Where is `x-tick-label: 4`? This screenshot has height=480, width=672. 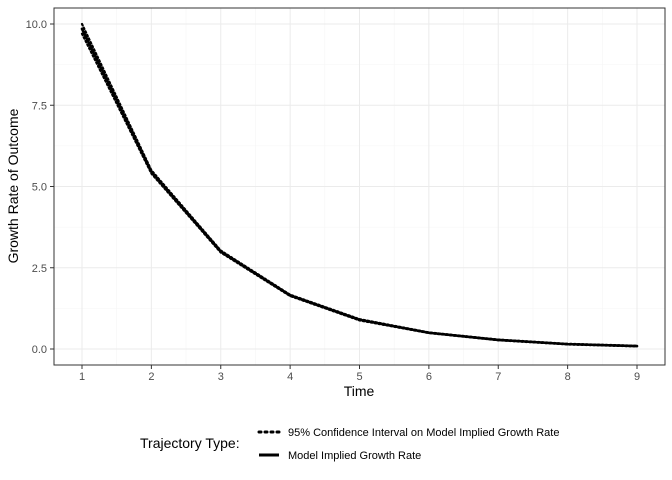
x-tick-label: 4 is located at coordinates (290, 377).